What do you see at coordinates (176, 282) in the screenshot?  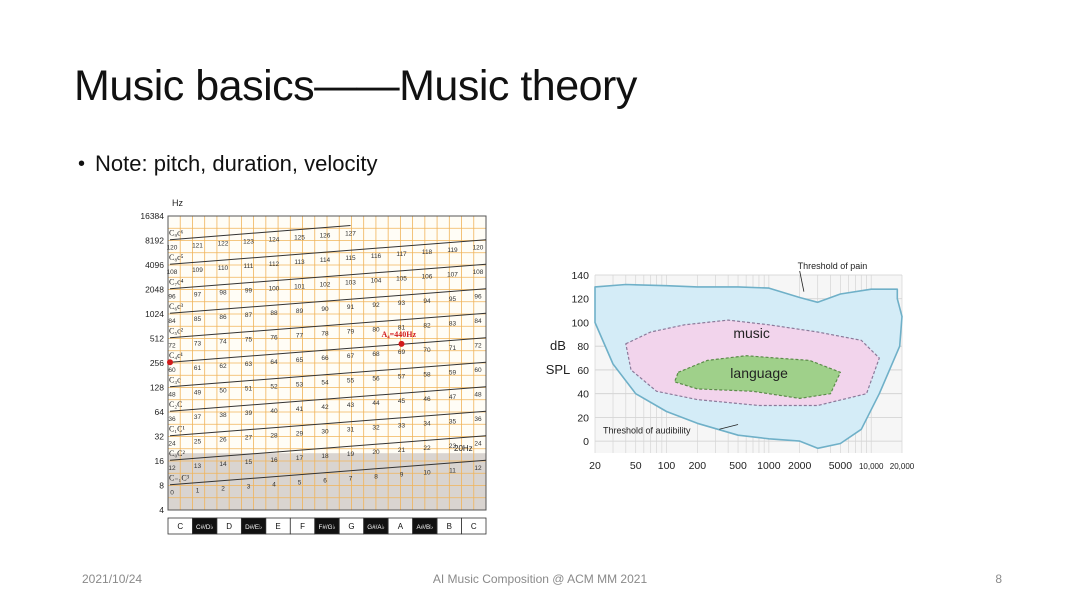 I see `octave-label: C₇c⁴` at bounding box center [176, 282].